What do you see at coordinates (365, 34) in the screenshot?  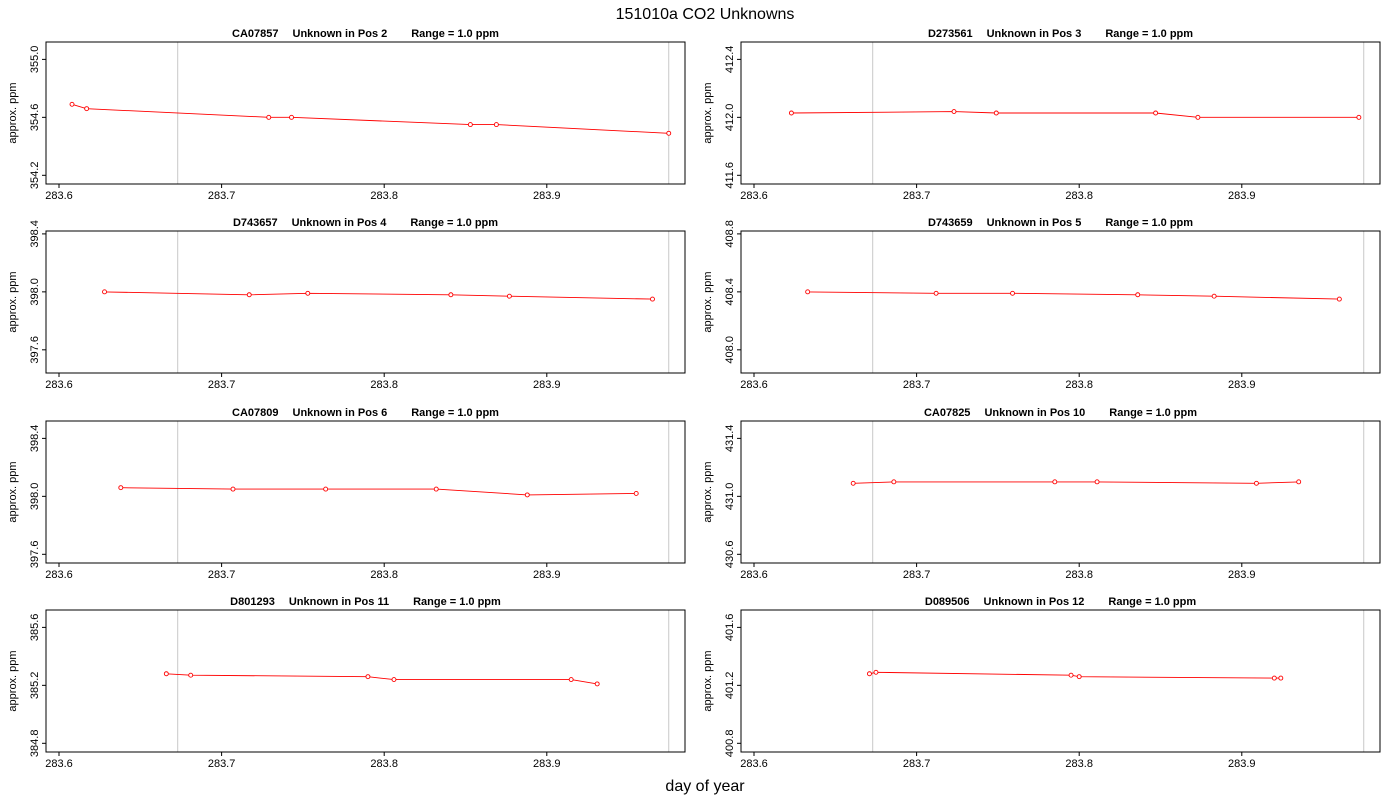 I see `panel-title: CA07857 Unknown in Pos 2 Range = 1.0 ppm` at bounding box center [365, 34].